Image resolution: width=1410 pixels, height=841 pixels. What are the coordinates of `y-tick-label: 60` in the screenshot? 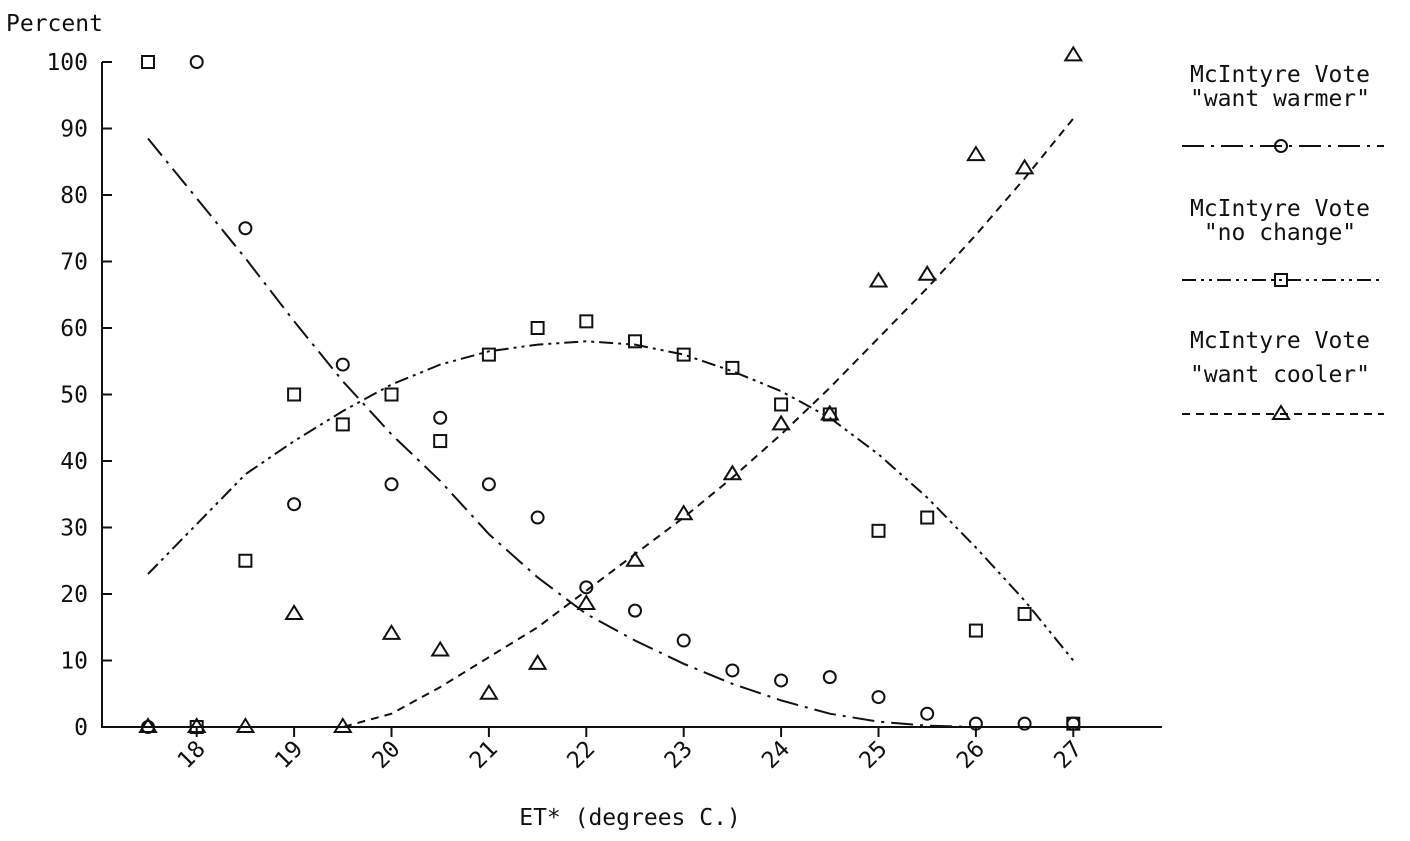 It's located at (74, 329).